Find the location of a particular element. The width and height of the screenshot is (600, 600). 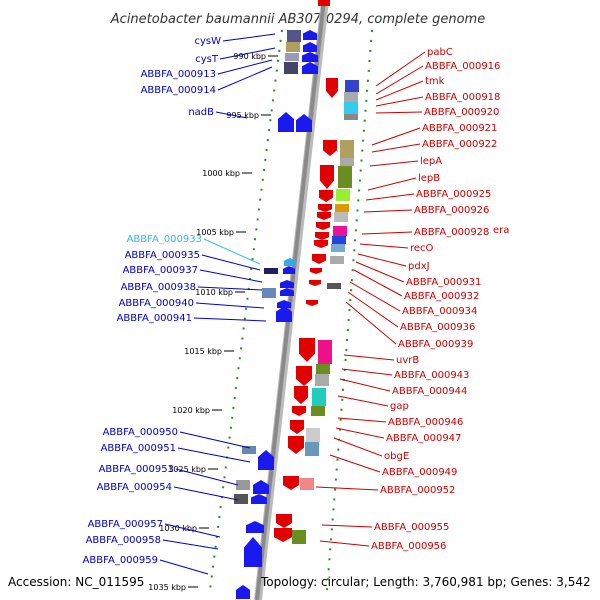

gene-label: obgE is located at coordinates (396, 456).